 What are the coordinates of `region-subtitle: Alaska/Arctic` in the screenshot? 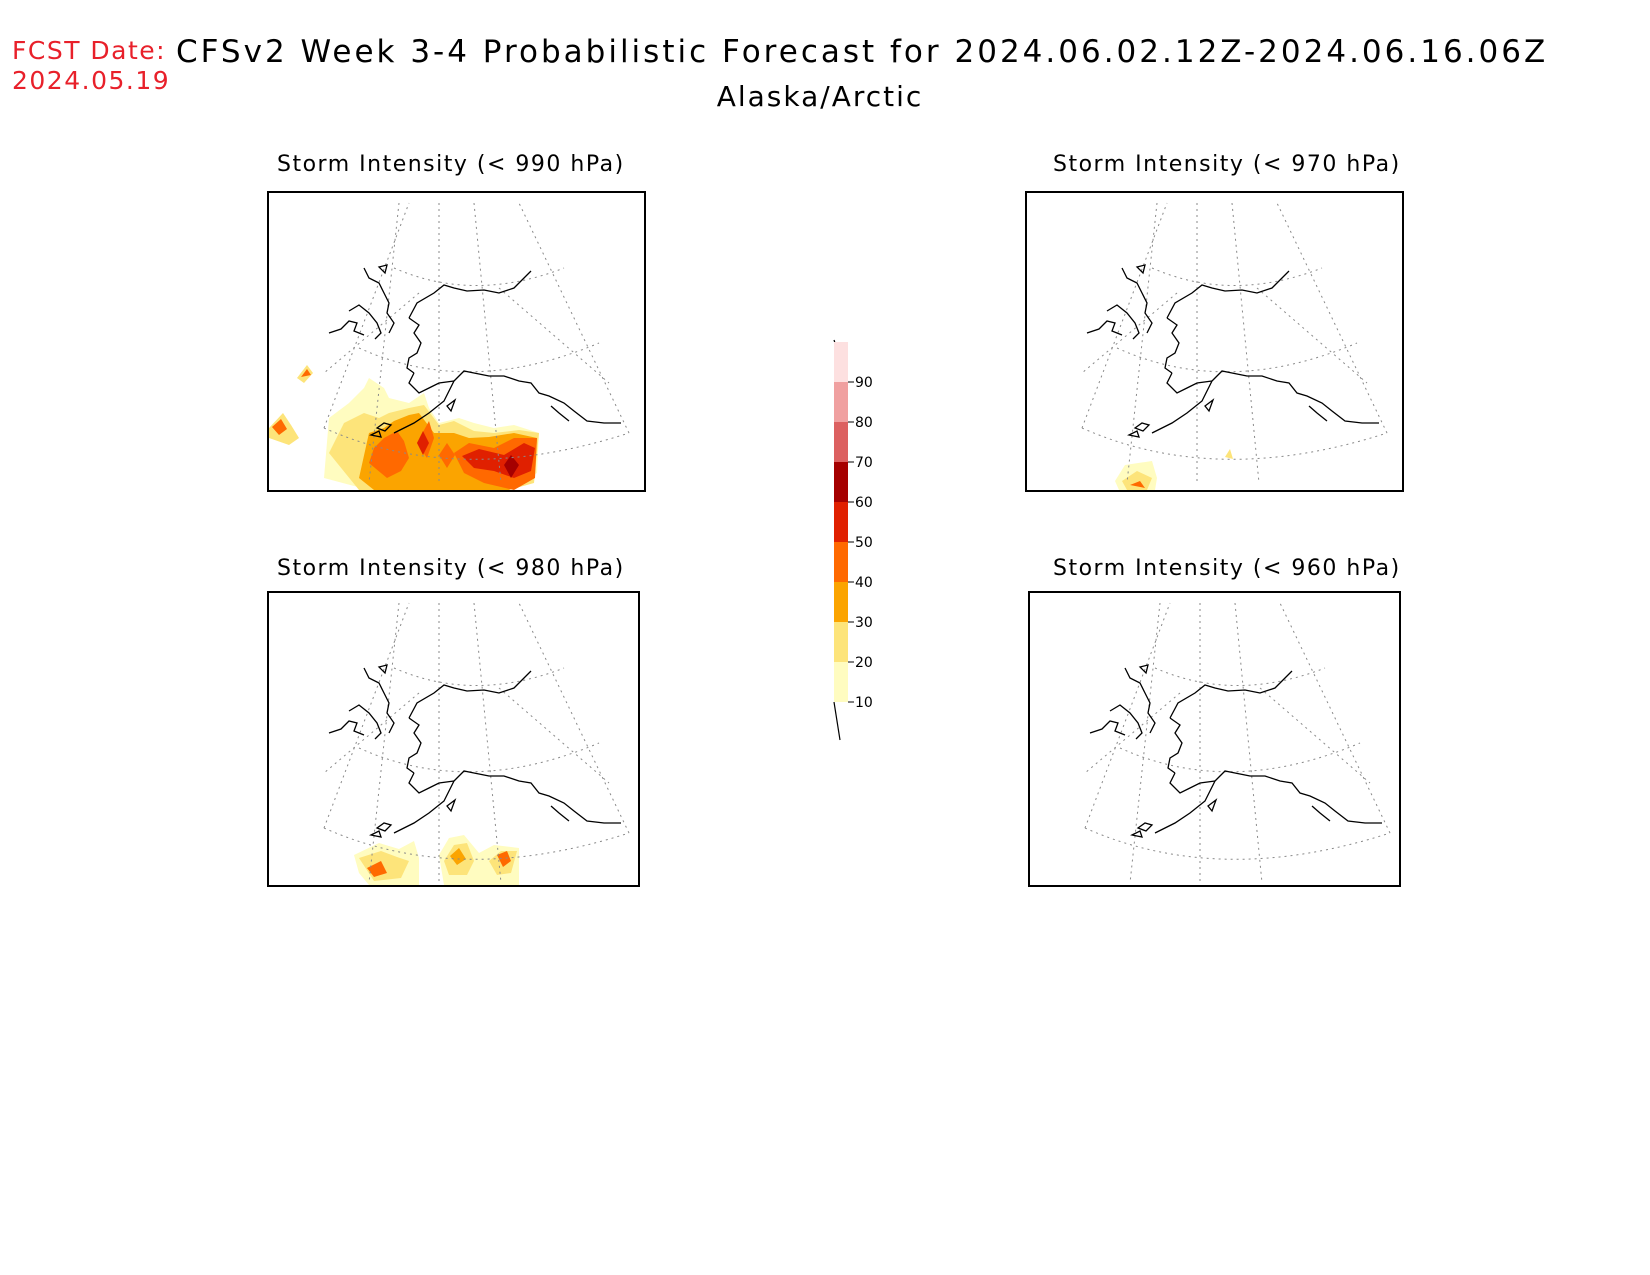 It's located at (820, 96).